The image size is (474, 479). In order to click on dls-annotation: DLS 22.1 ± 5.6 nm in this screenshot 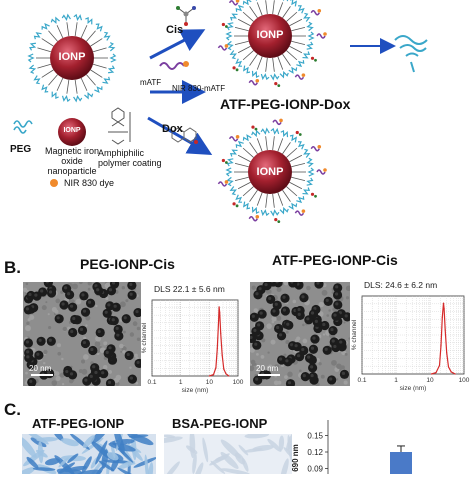, I will do `click(189, 289)`.